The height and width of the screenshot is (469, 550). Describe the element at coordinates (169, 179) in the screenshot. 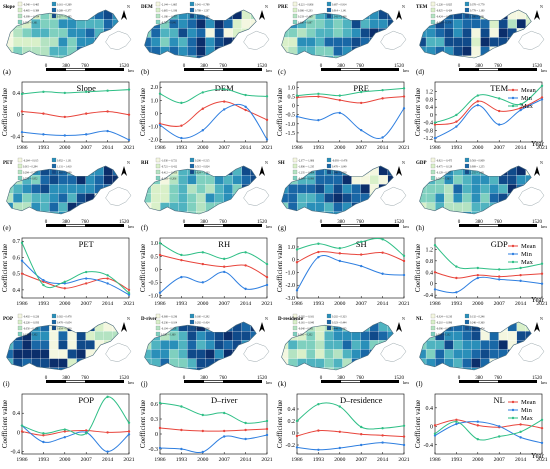

I see `legend-range: -0.103 ~ 0.206` at that location.